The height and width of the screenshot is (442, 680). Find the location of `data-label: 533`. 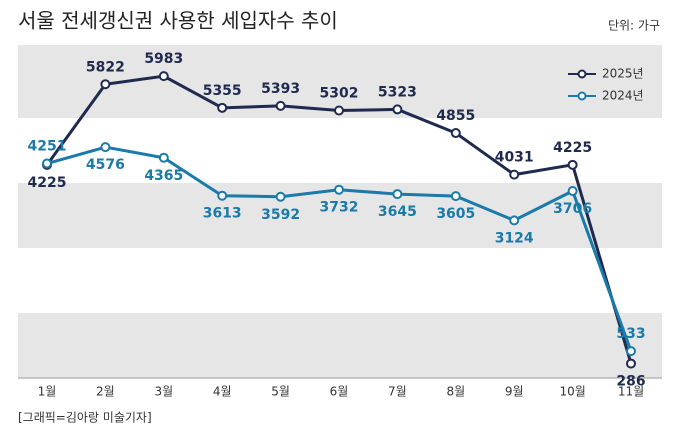

data-label: 533 is located at coordinates (630, 334).